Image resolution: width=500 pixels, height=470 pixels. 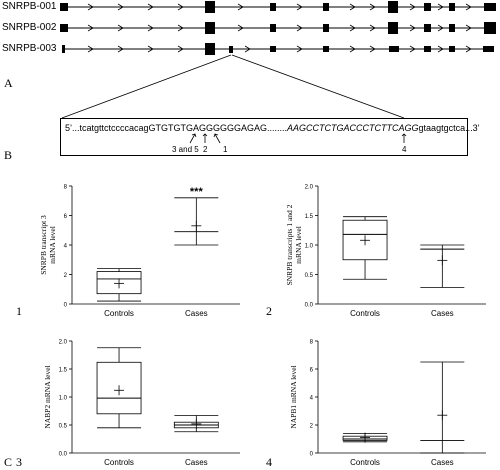 What do you see at coordinates (8, 83) in the screenshot?
I see `panel-letter-a: A` at bounding box center [8, 83].